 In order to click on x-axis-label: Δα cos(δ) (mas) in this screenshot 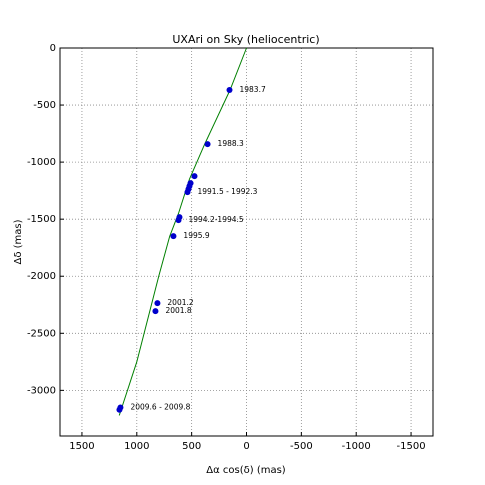, I will do `click(246, 470)`.